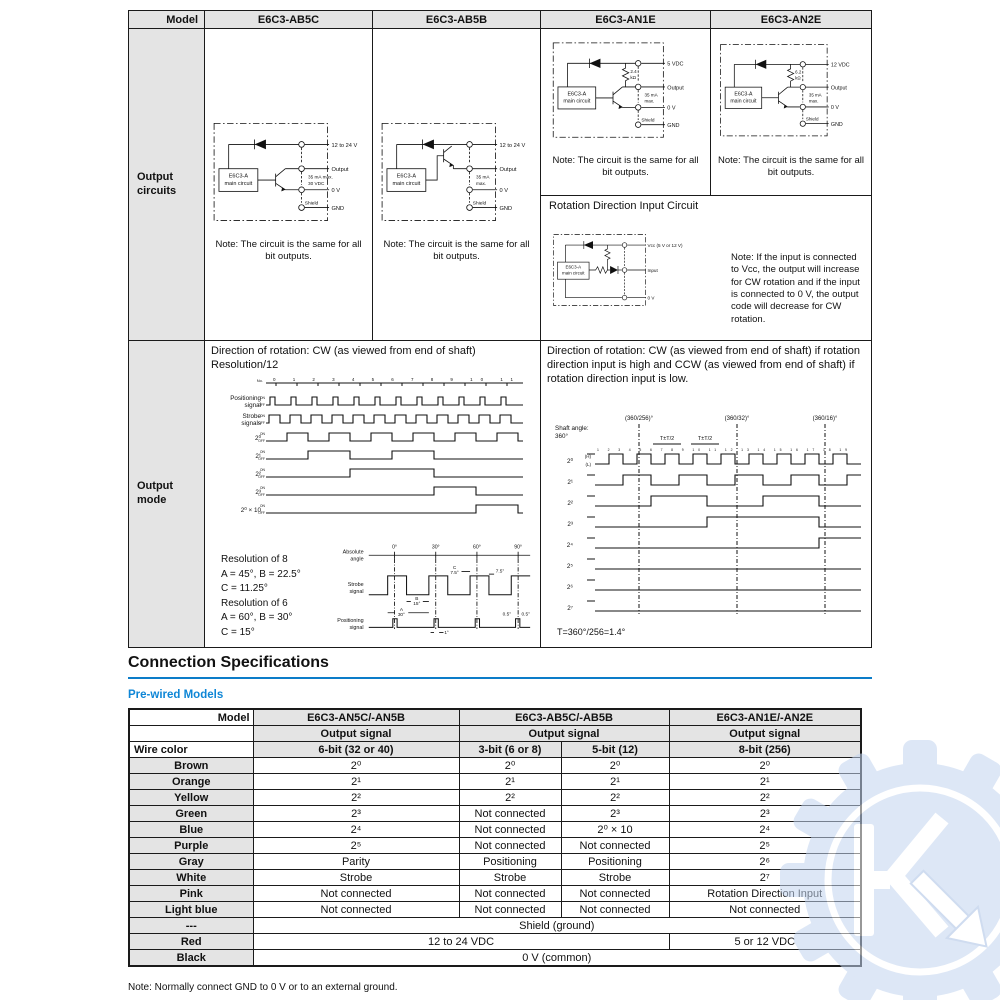 Image resolution: width=1000 pixels, height=1000 pixels. Describe the element at coordinates (791, 20) in the screenshot. I see `model-an2e: E6C3-AN2E` at that location.